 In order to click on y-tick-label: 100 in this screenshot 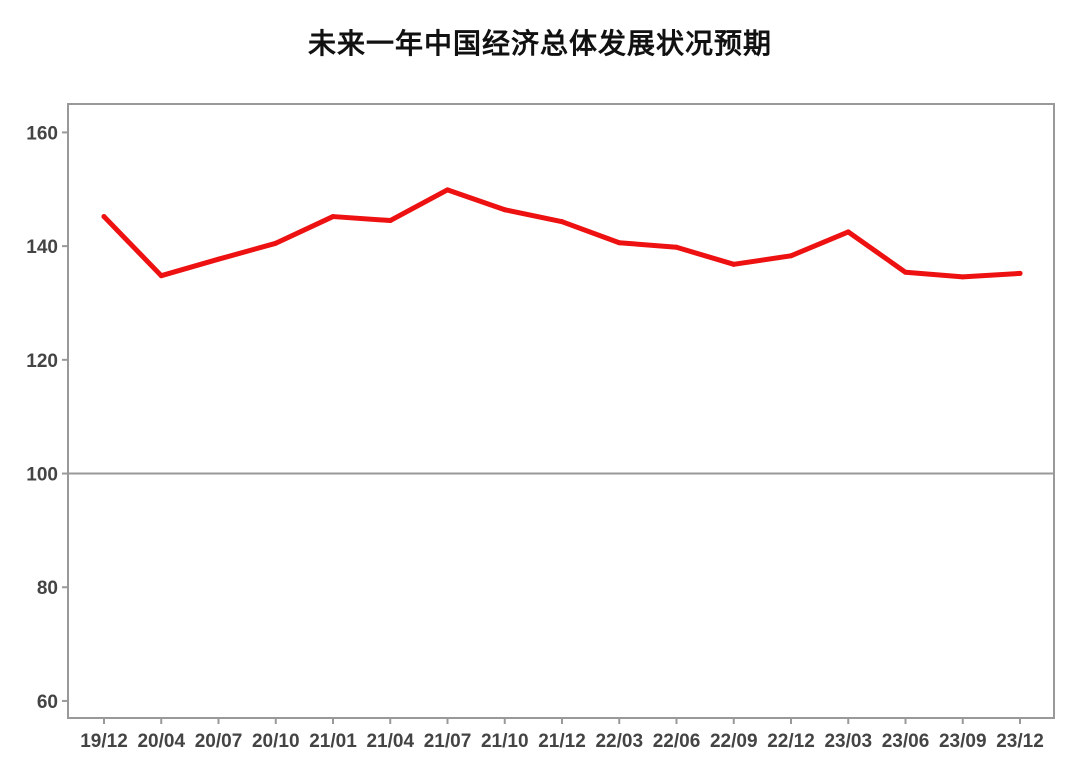, I will do `click(42, 475)`.